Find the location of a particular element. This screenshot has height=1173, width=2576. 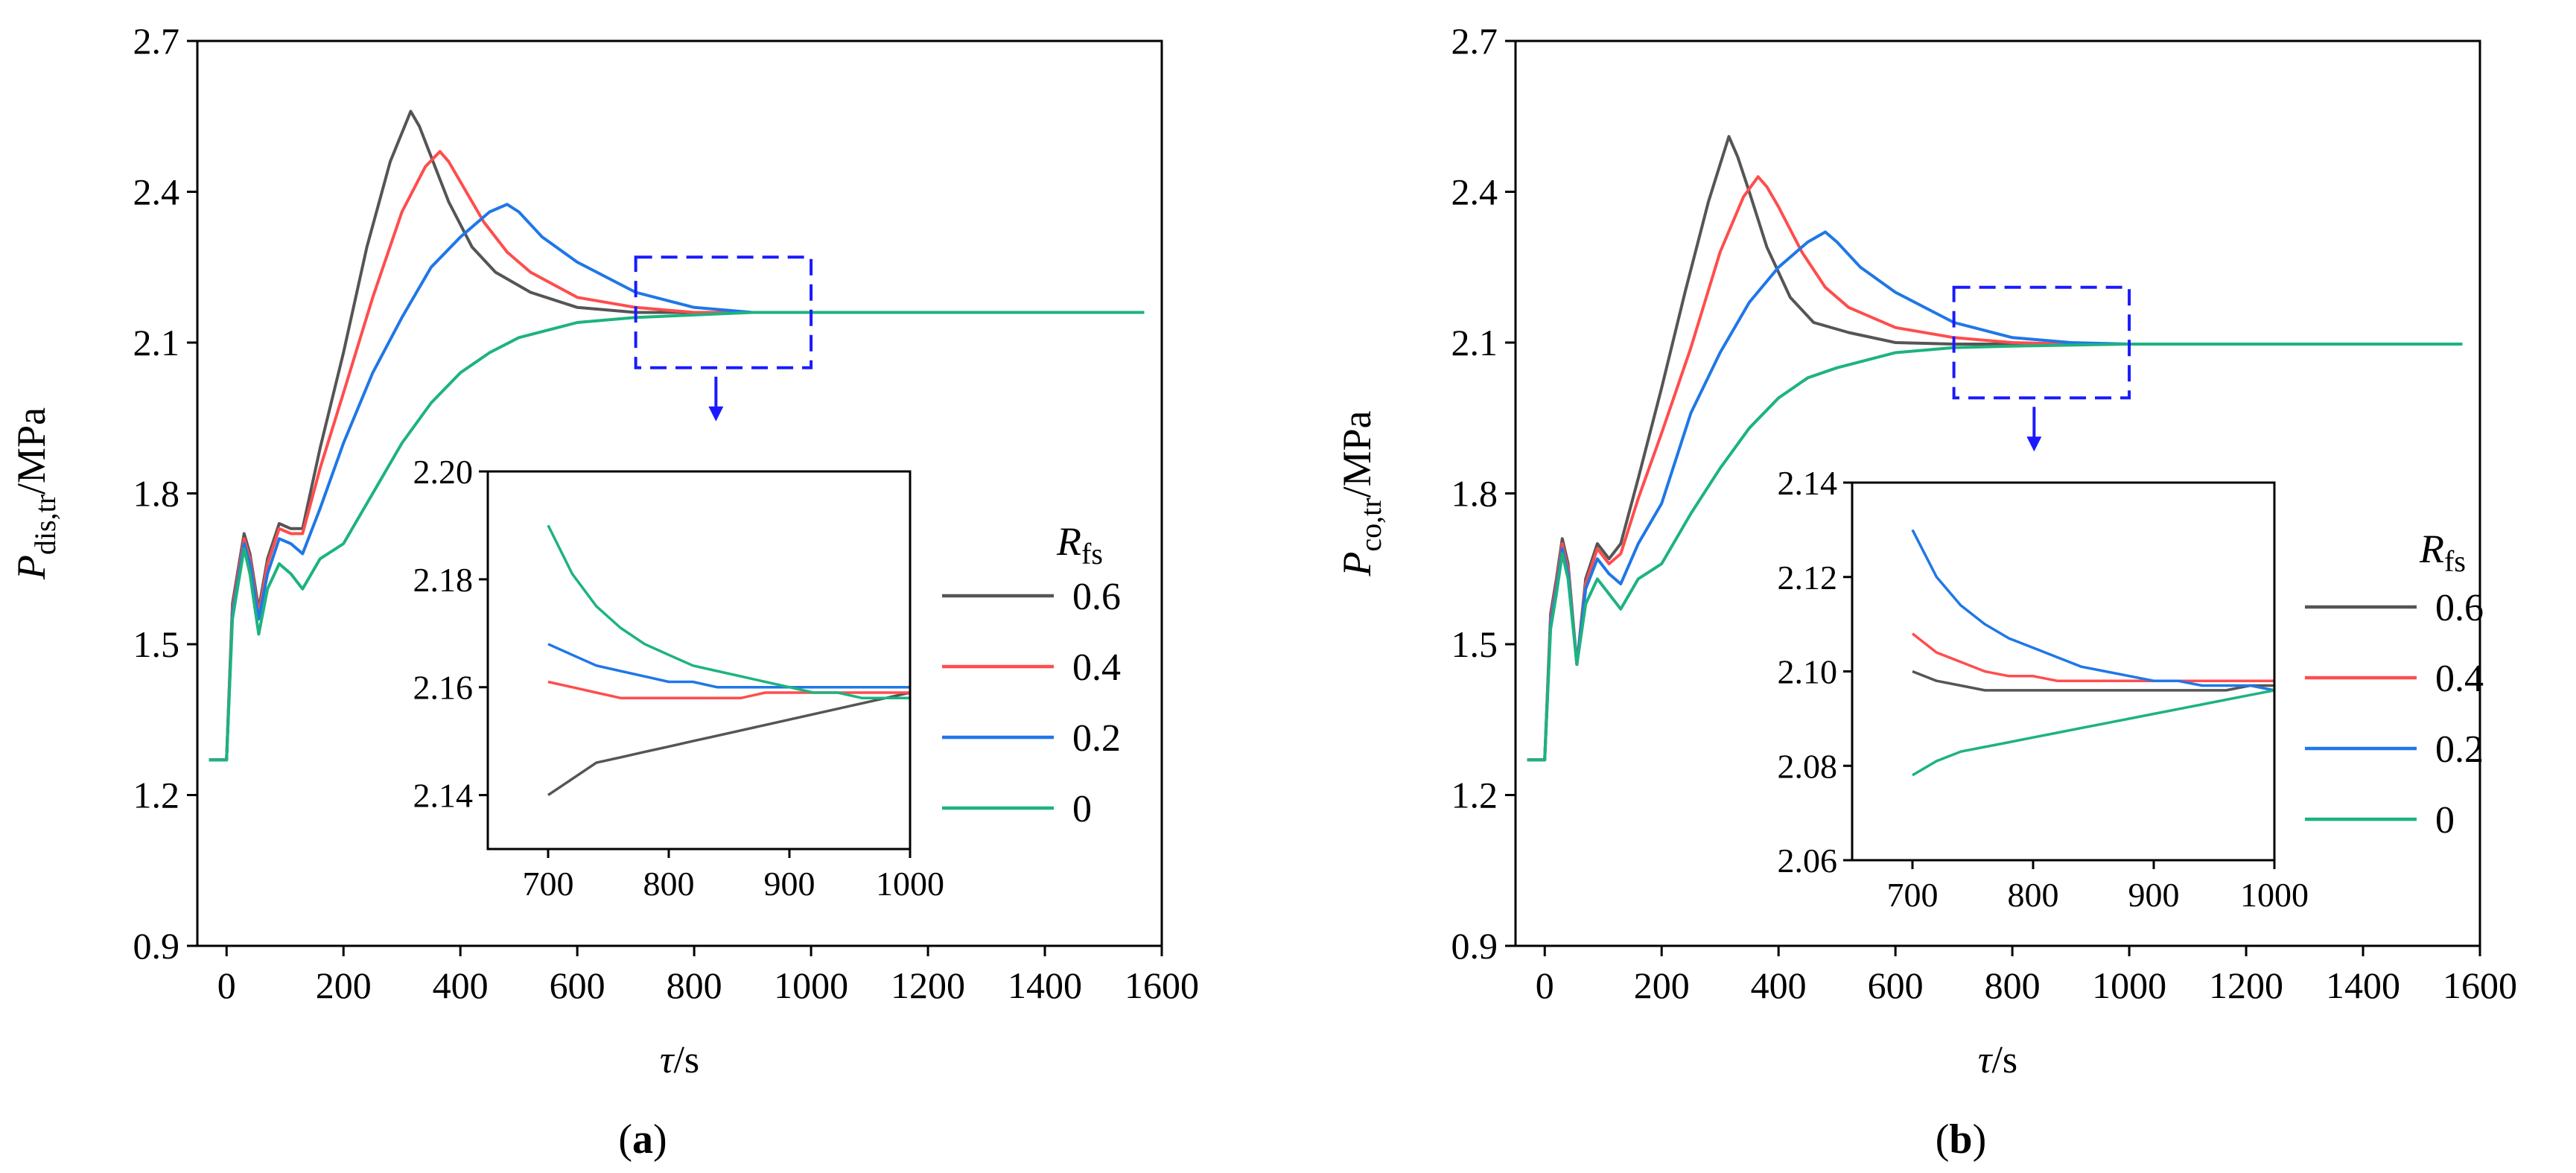

inset-chart: 700 800 900 1000 2.06 2.08 2.10 2.12 2.14 is located at coordinates (2043, 689).